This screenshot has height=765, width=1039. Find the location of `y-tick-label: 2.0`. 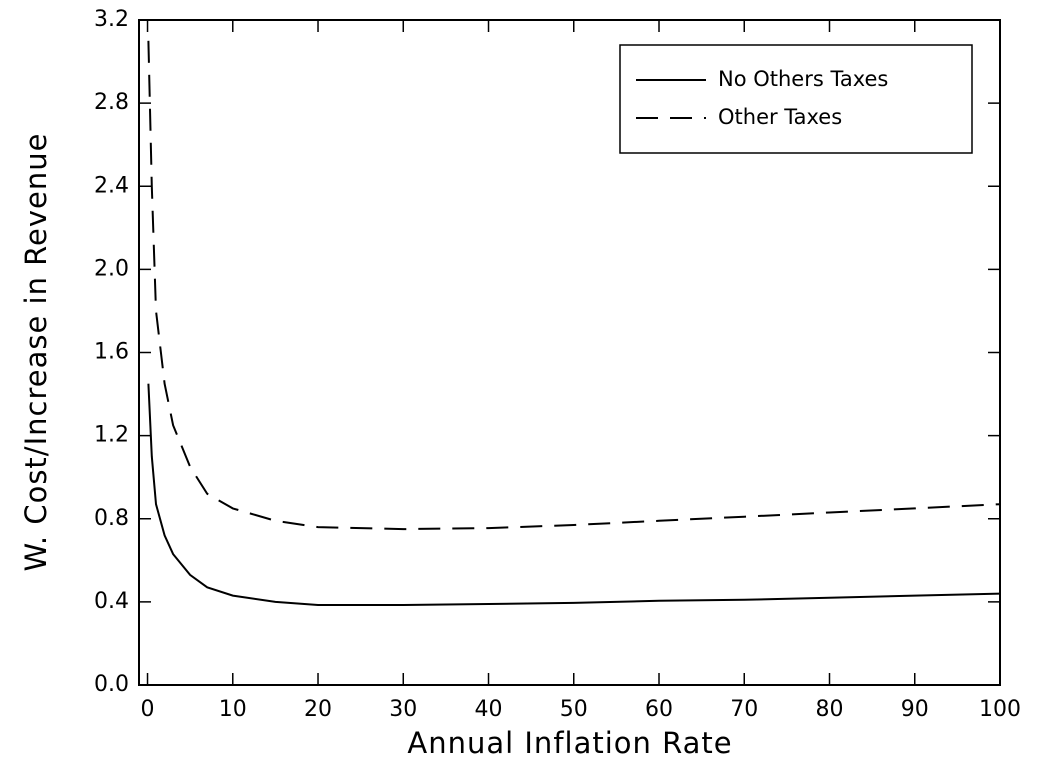

y-tick-label: 2.0 is located at coordinates (111, 268).